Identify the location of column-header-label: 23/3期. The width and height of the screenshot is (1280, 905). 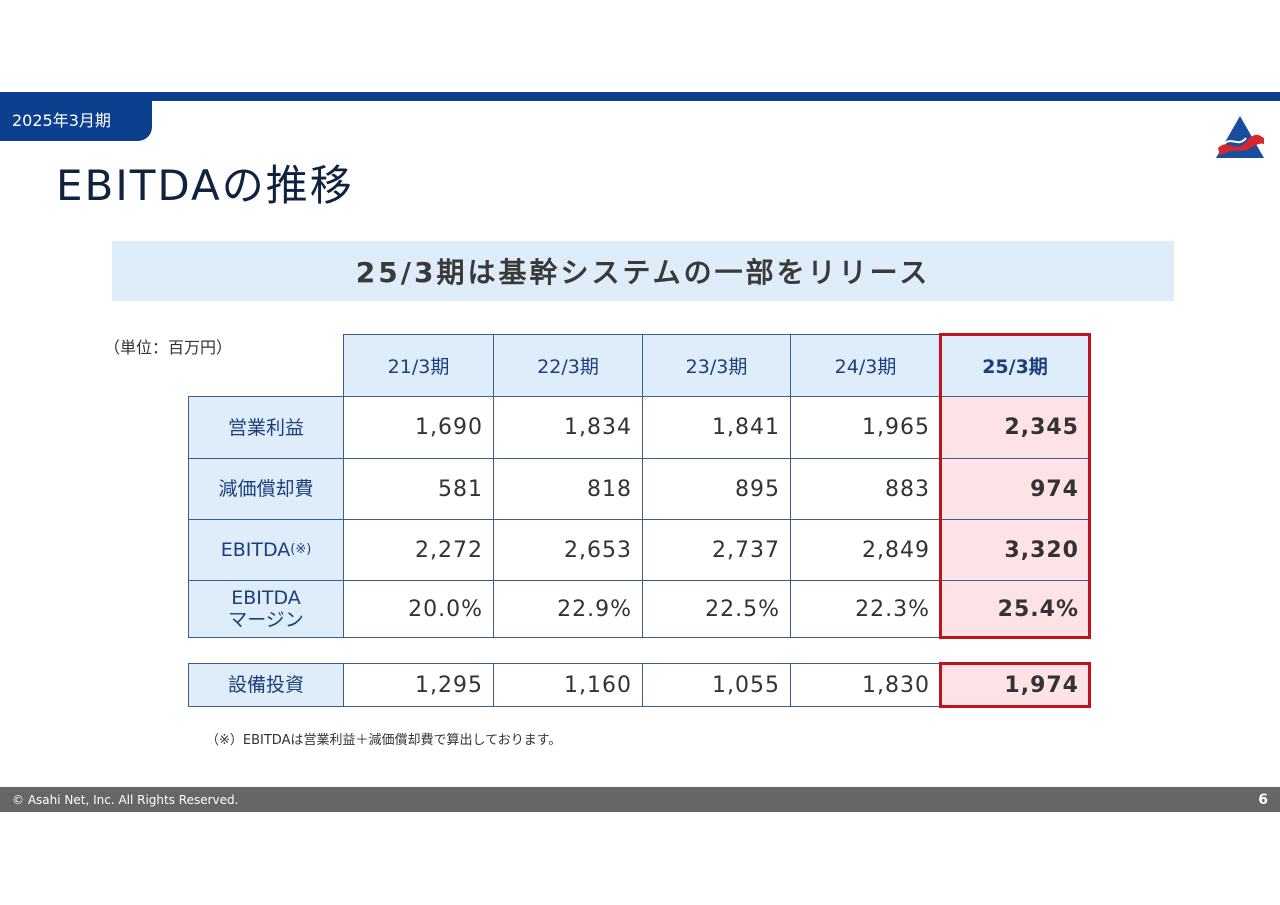
(716, 367).